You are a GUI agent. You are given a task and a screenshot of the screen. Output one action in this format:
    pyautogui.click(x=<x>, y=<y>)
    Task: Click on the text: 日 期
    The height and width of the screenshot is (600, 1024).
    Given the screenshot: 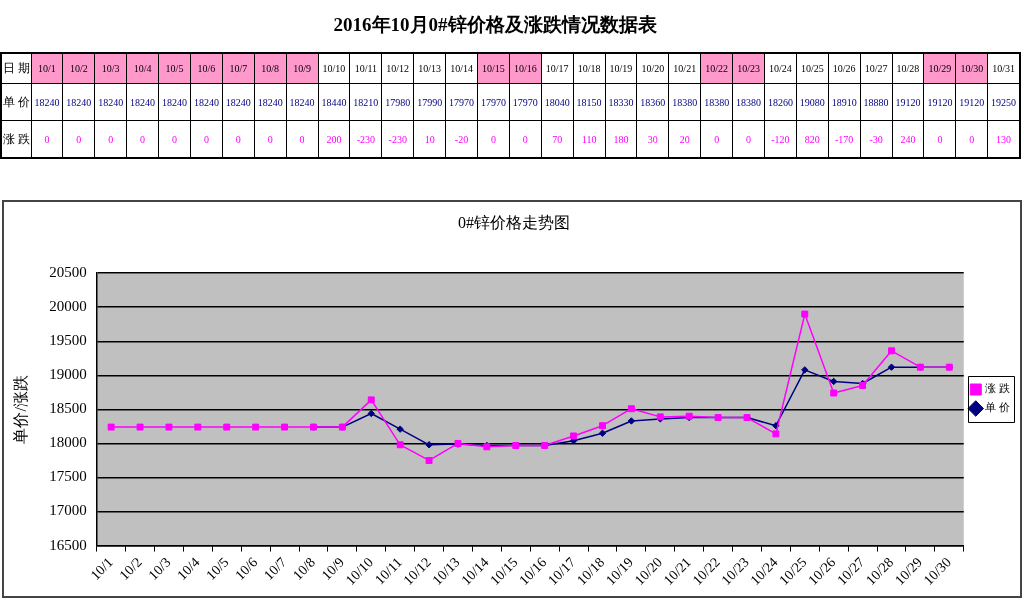 What is the action you would take?
    pyautogui.click(x=16, y=68)
    